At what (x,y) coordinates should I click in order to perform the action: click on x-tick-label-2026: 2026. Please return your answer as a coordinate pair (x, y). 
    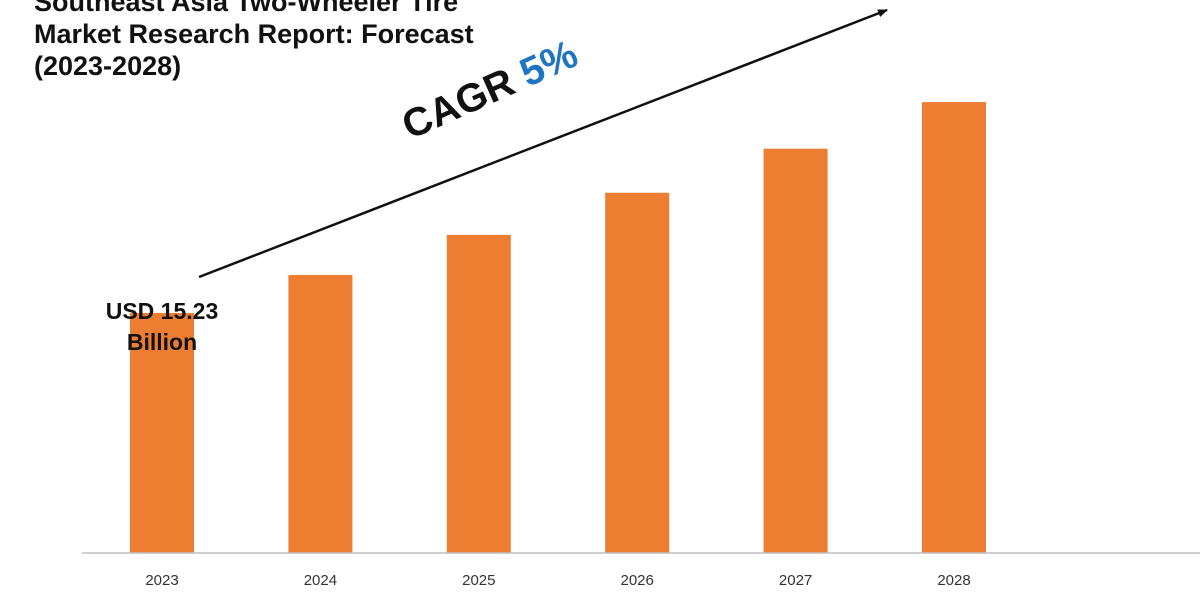
    Looking at the image, I should click on (637, 580).